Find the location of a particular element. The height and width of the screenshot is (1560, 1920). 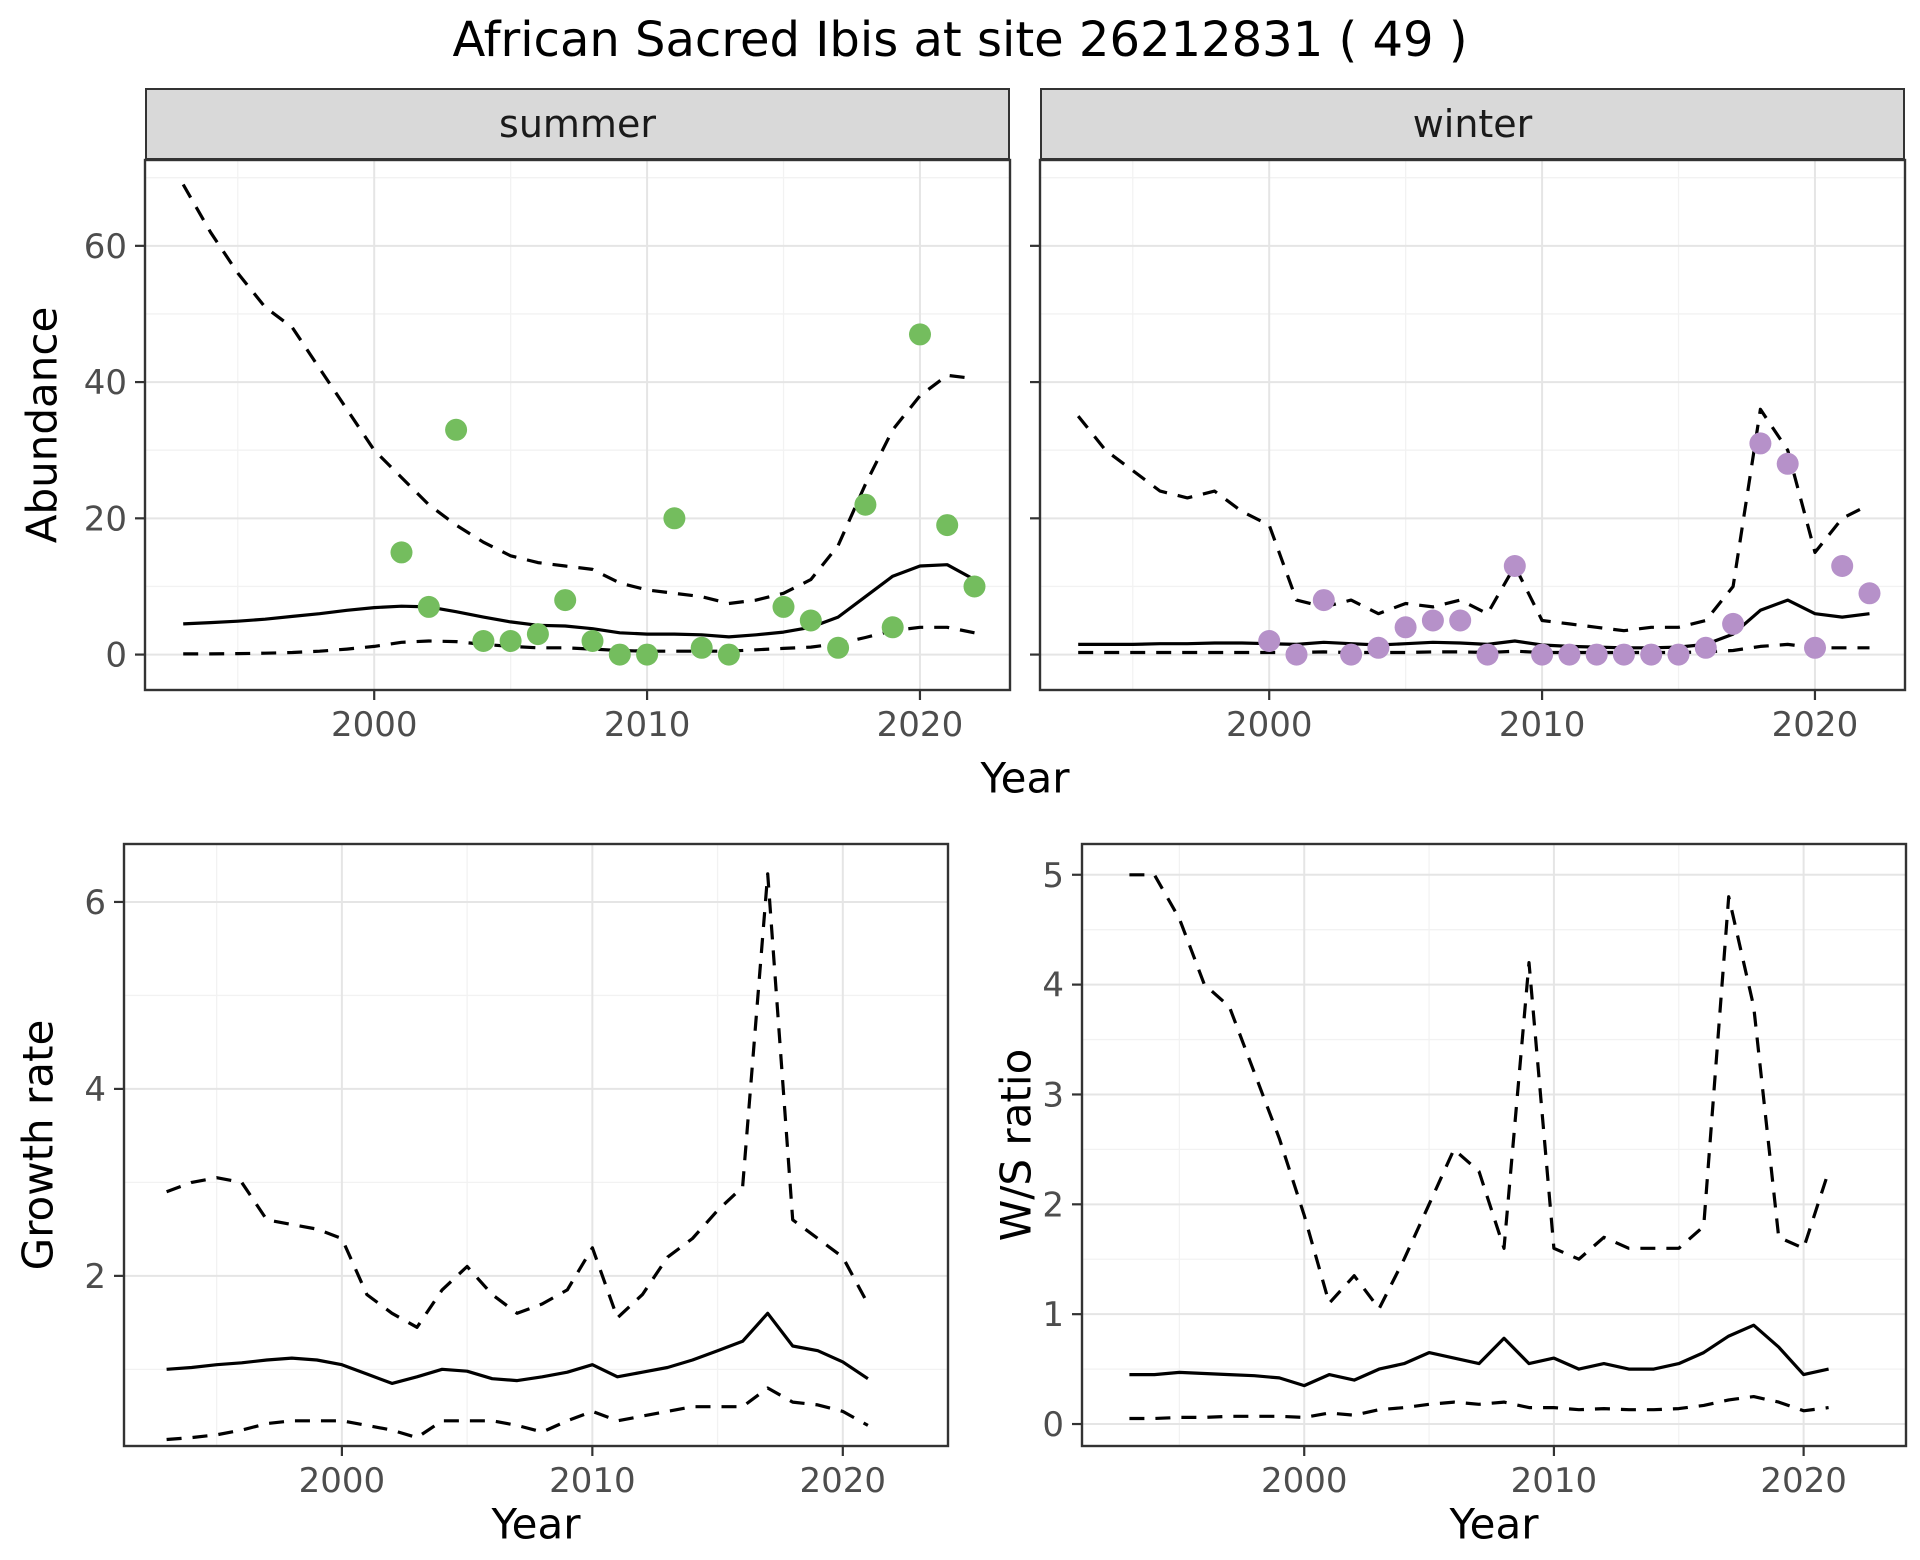

y-tick-label: 3 is located at coordinates (1053, 1095).